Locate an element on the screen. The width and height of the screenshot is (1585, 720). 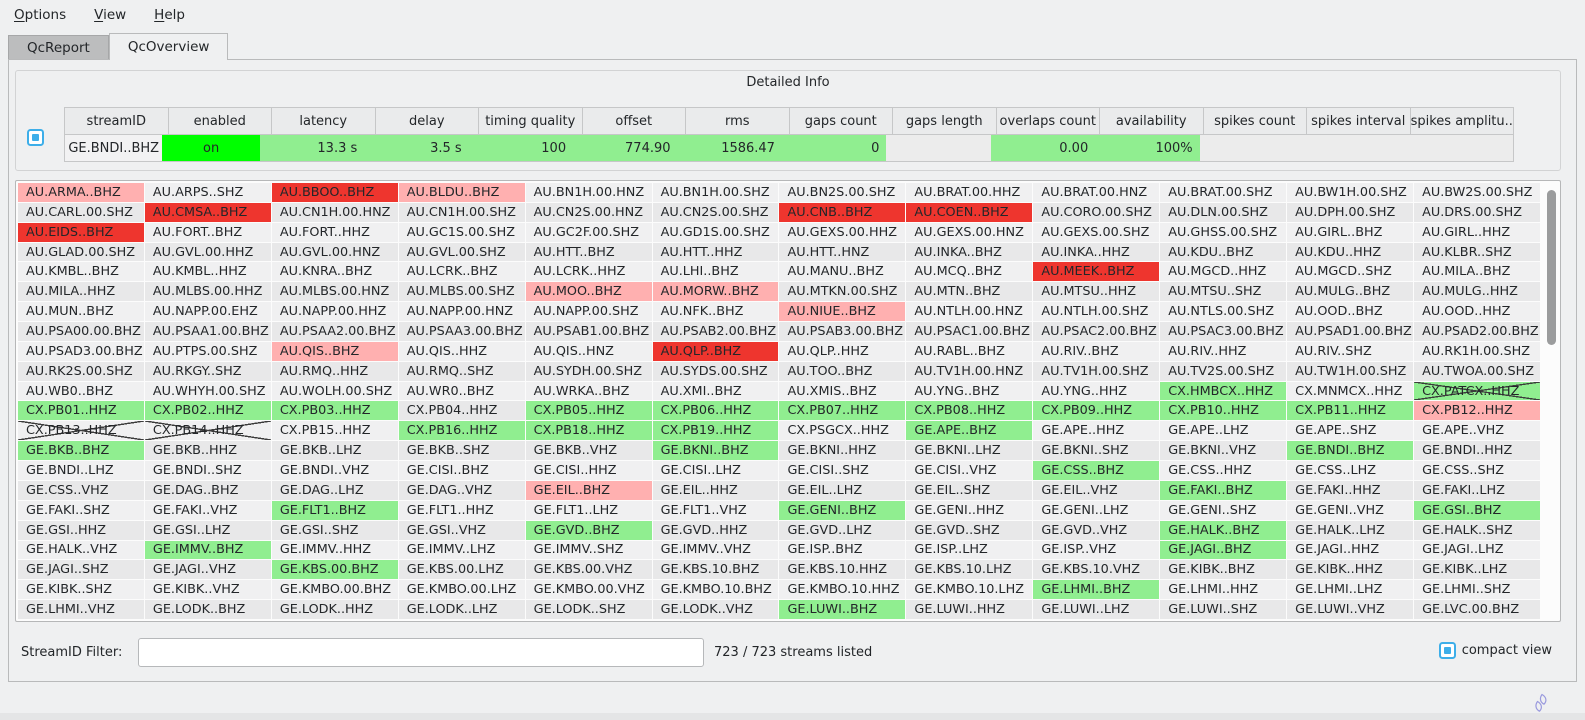
stream-cell: AU.TW1H.00.SHZ is located at coordinates (1350, 371).